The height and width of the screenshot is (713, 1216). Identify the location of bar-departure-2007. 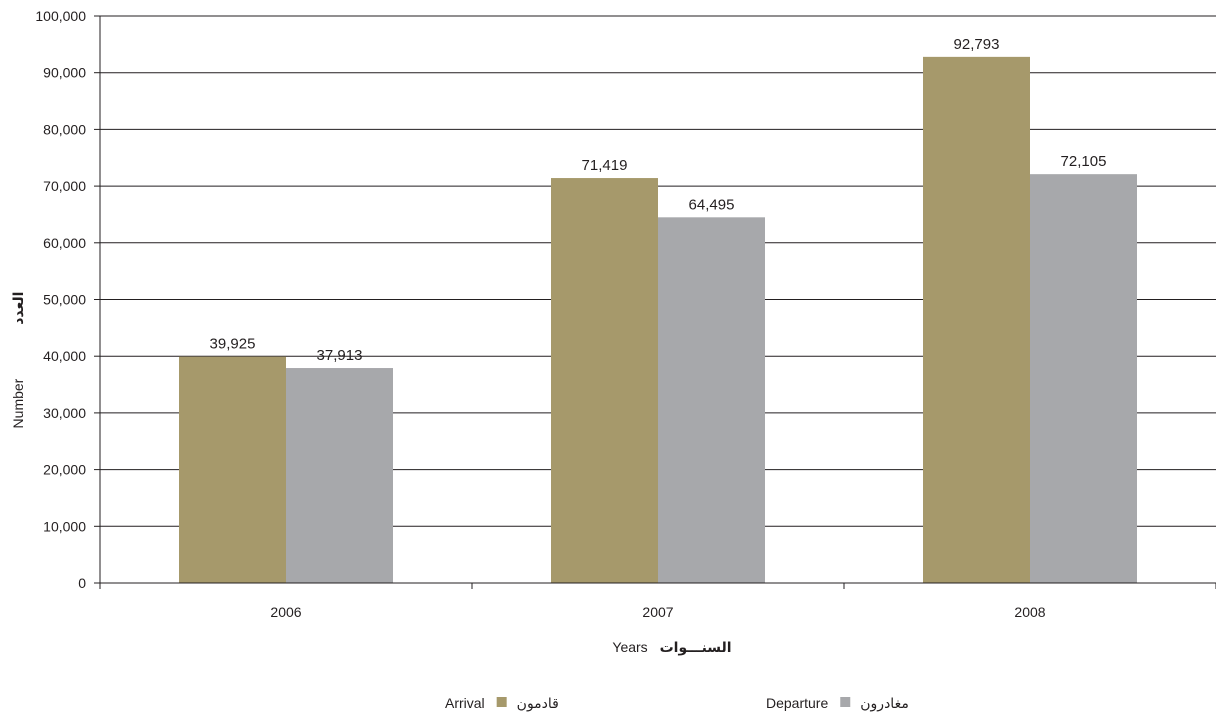
(711, 400).